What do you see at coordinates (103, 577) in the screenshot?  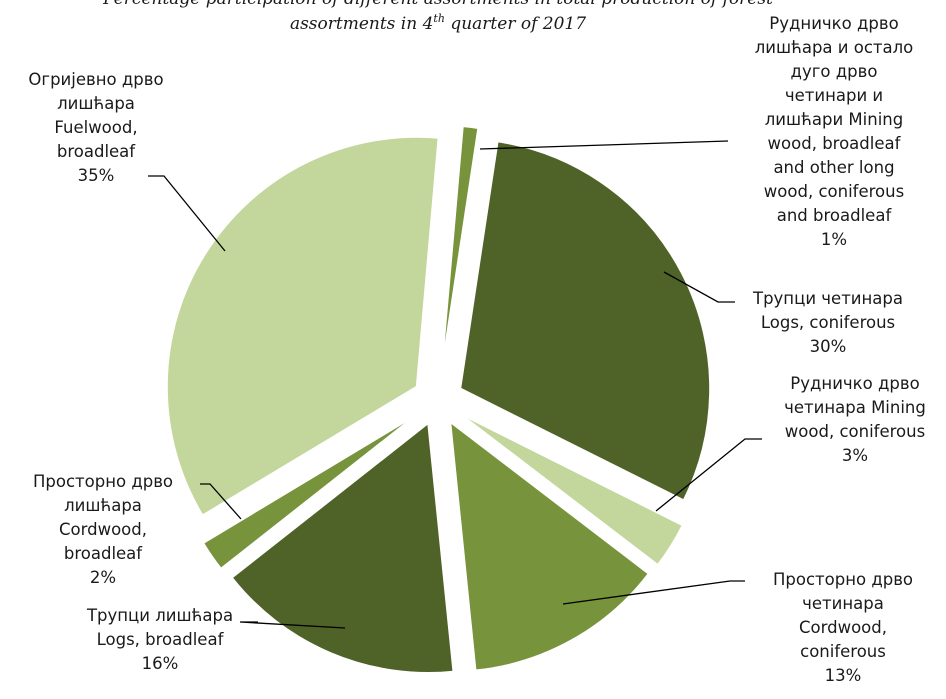 I see `slice-label-6-line-5: 2%` at bounding box center [103, 577].